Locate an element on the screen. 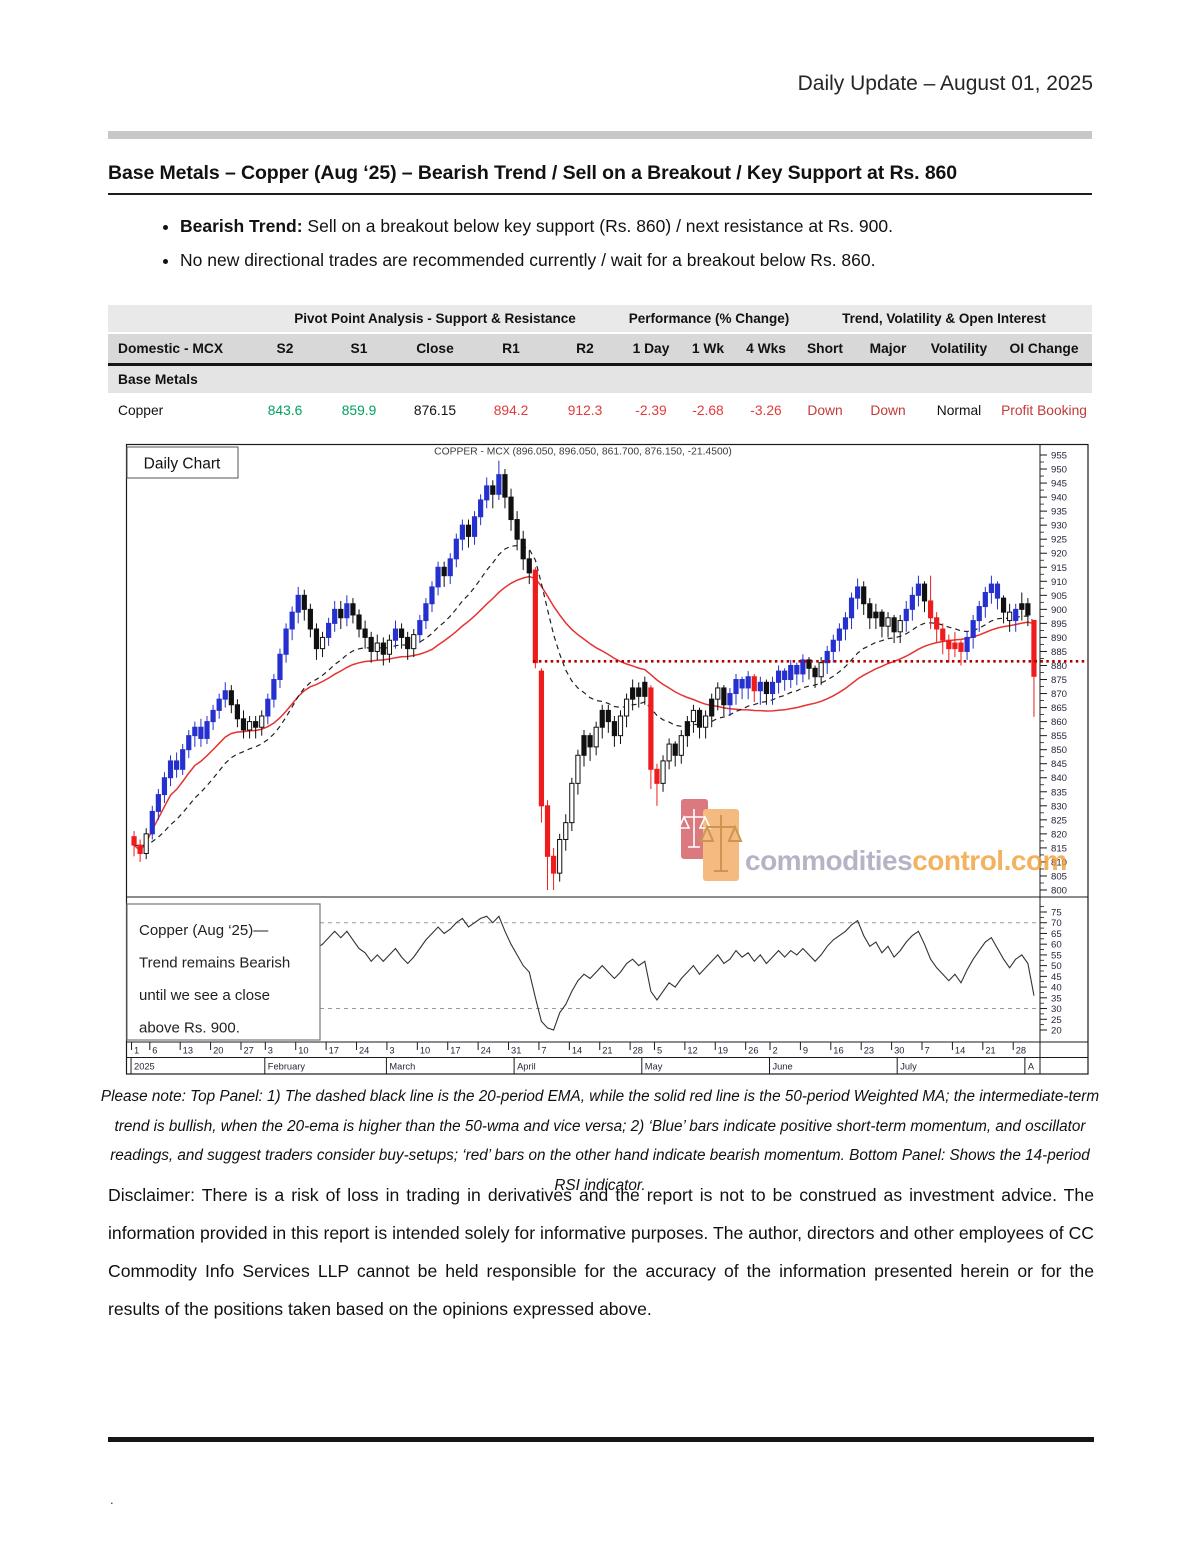 This screenshot has height=1553, width=1200. svg-text: 10 is located at coordinates (425, 1051).